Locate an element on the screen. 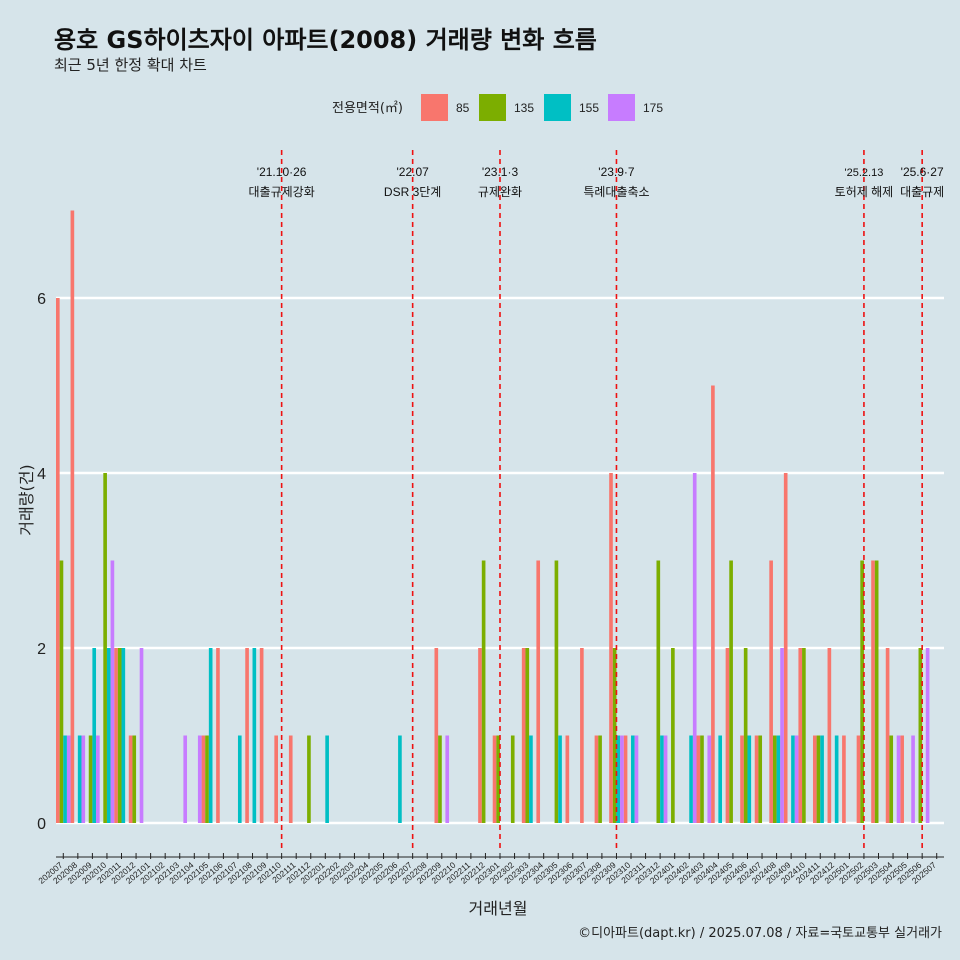  x-axis-title: 거래년월 is located at coordinates (498, 908).